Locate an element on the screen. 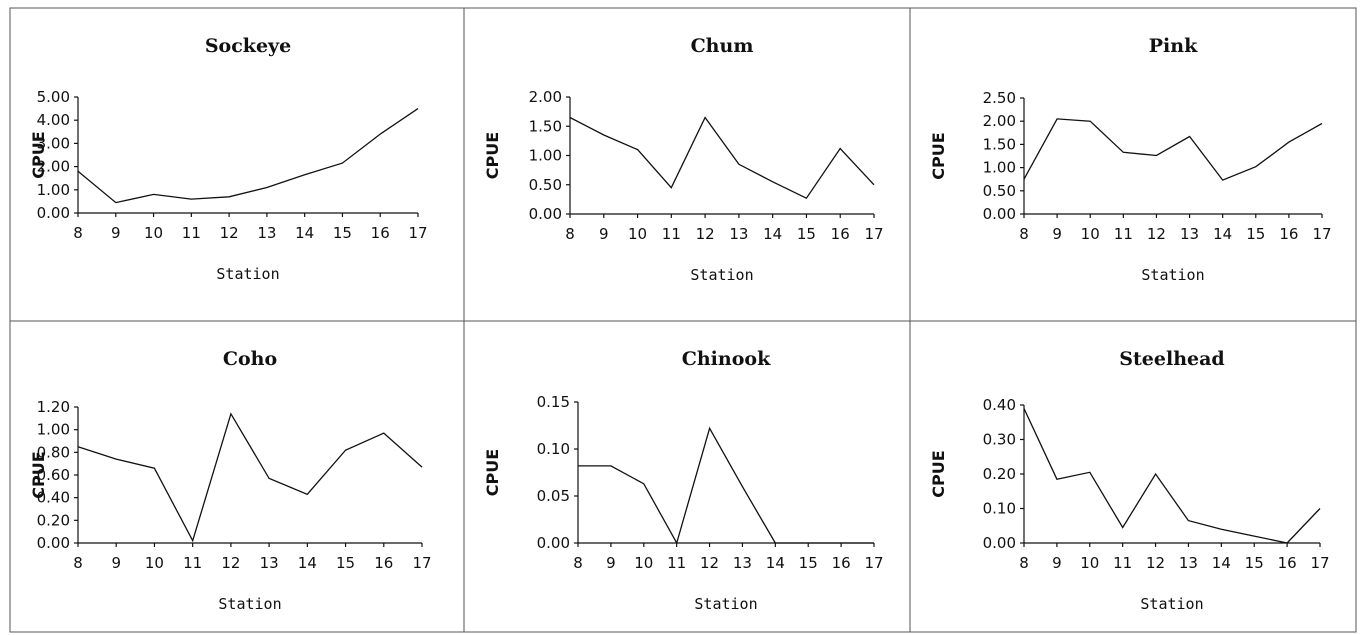  y-tick-label: 0.15 is located at coordinates (553, 402).